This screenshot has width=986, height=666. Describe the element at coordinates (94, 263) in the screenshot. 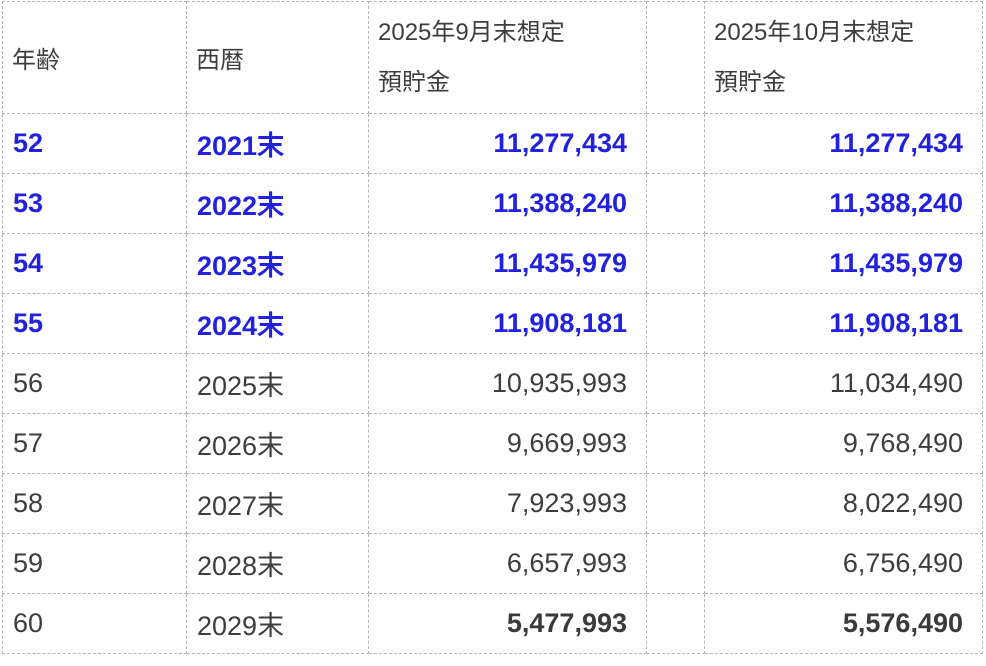

I see `age-cell: 54` at that location.